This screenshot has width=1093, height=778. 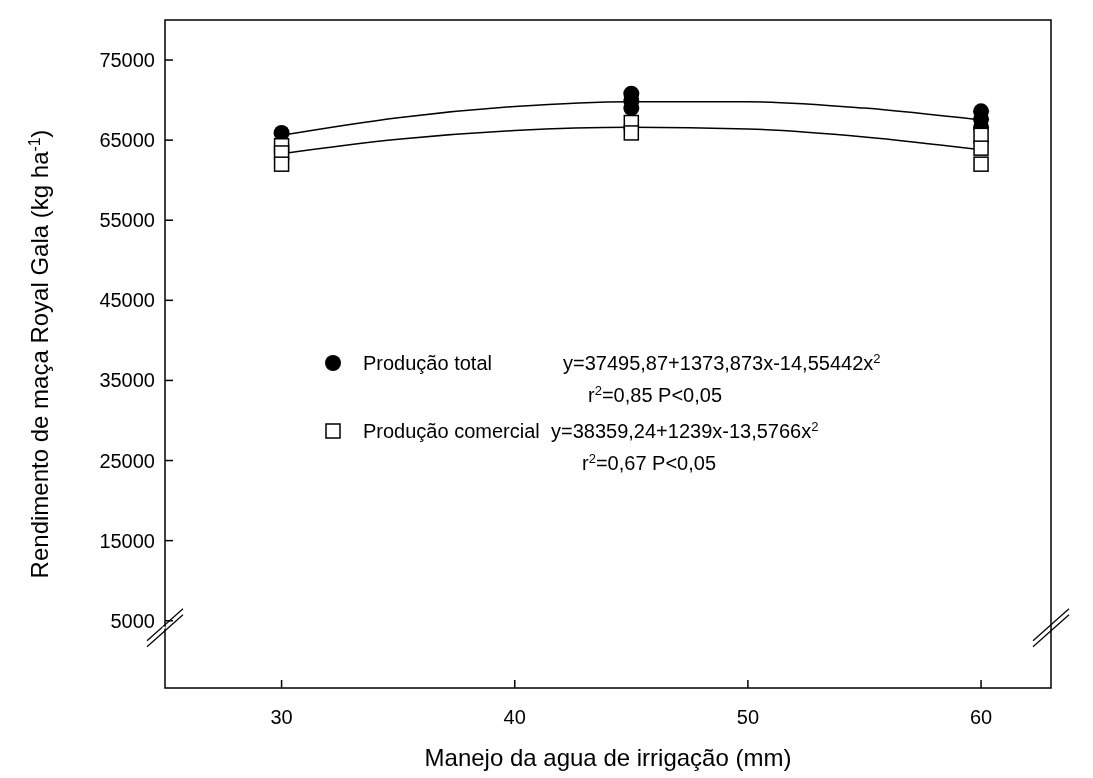 I want to click on legend-label: Produção comercial, so click(x=451, y=431).